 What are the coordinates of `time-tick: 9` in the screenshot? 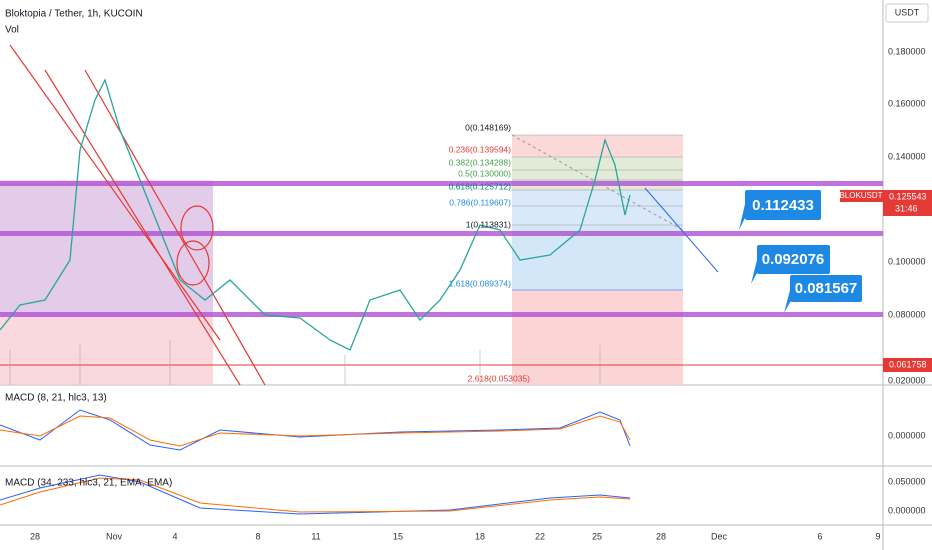 It's located at (877, 536).